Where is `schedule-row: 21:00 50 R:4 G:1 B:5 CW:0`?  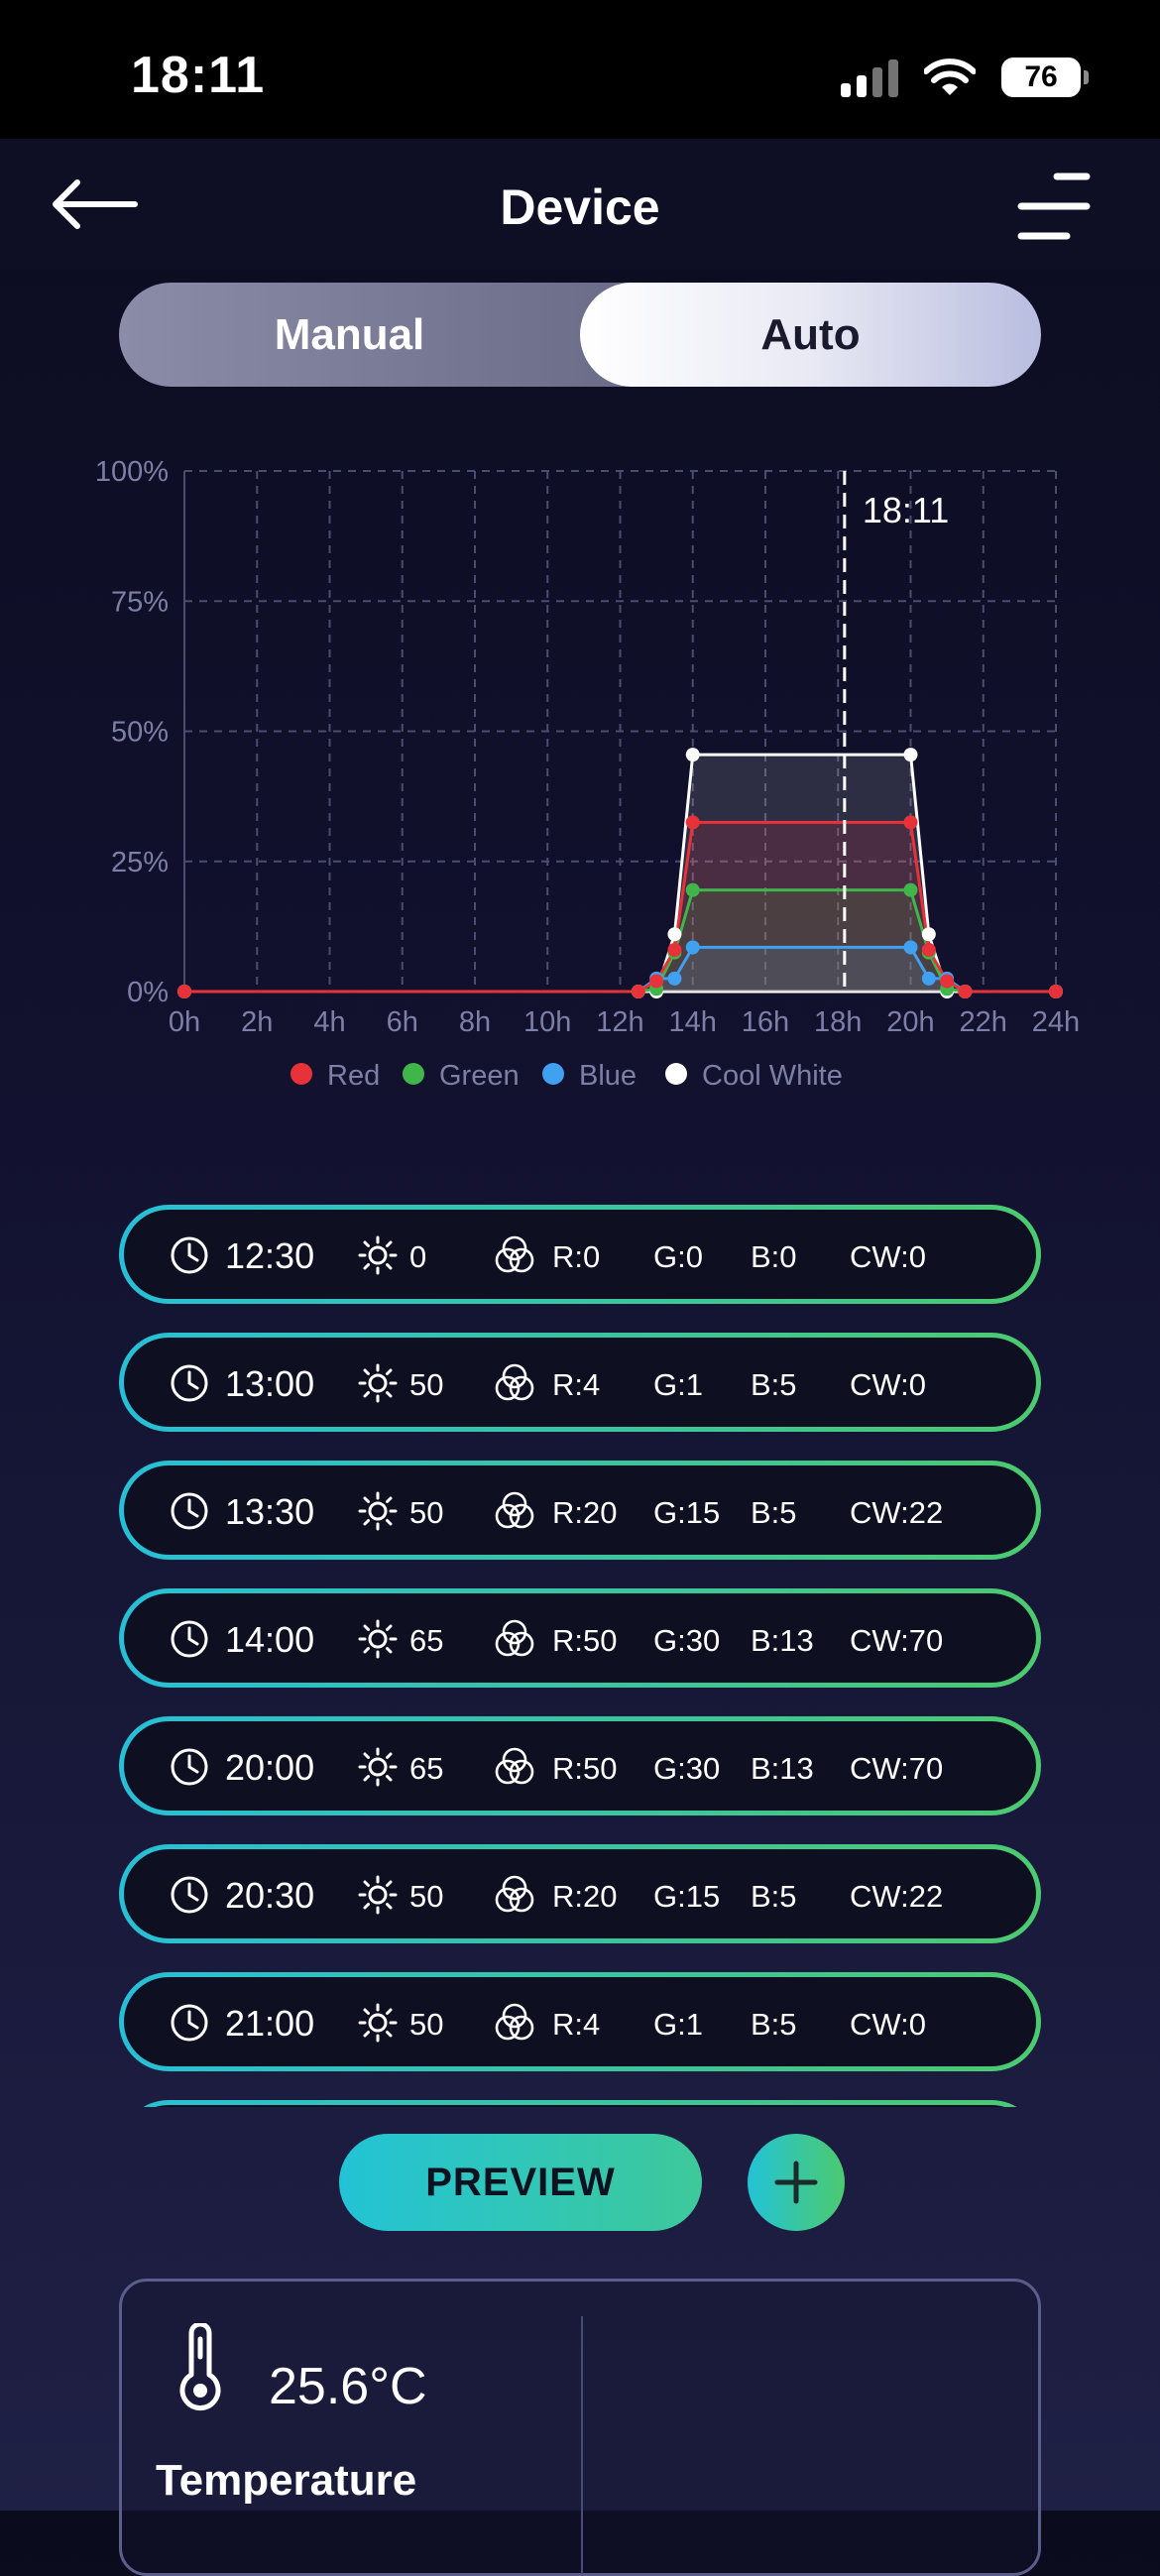 schedule-row: 21:00 50 R:4 G:1 B:5 CW:0 is located at coordinates (580, 2021).